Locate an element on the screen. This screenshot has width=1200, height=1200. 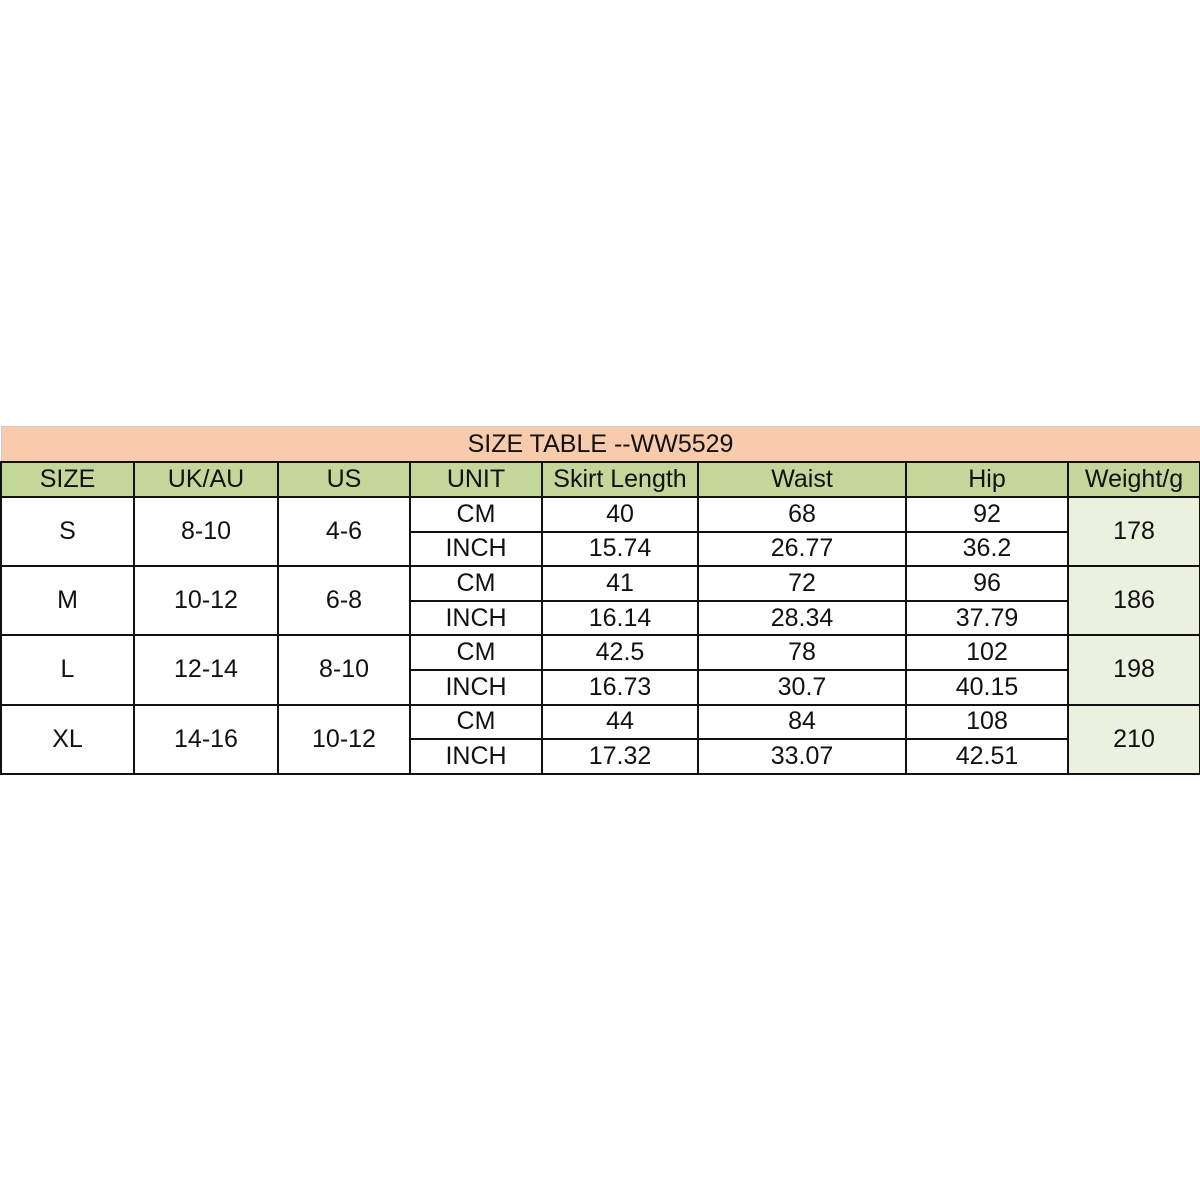
hip-cell: 92 is located at coordinates (987, 514).